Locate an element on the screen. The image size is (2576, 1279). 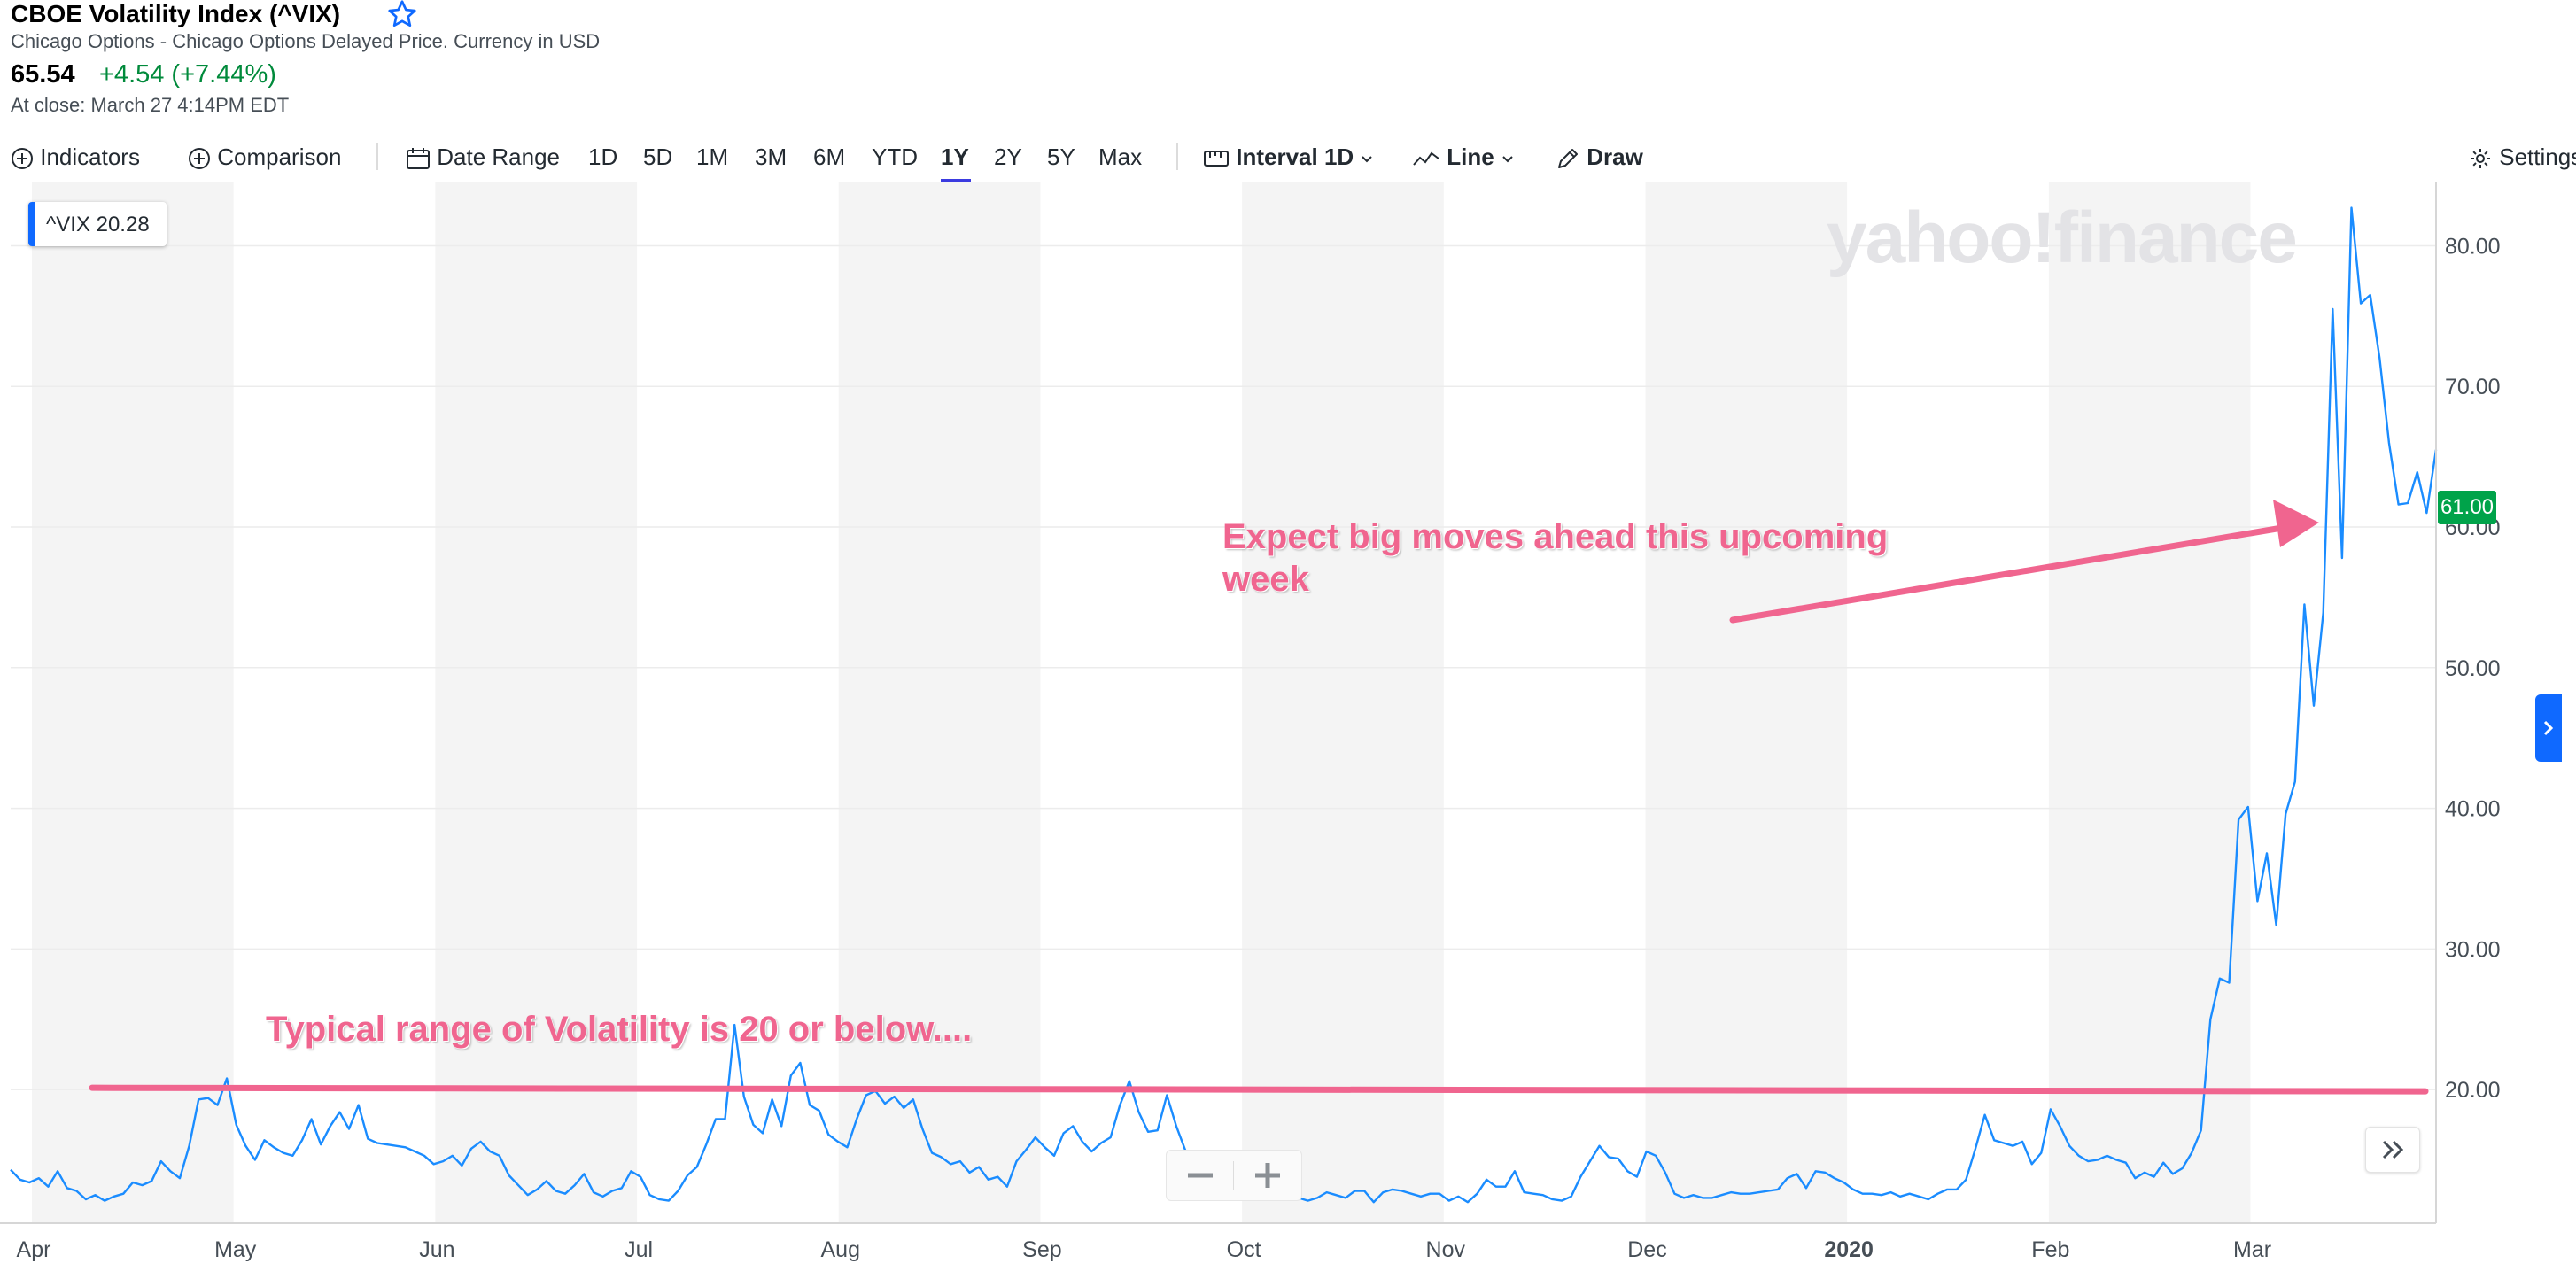
x-tick-label: Mar is located at coordinates (2252, 1249).